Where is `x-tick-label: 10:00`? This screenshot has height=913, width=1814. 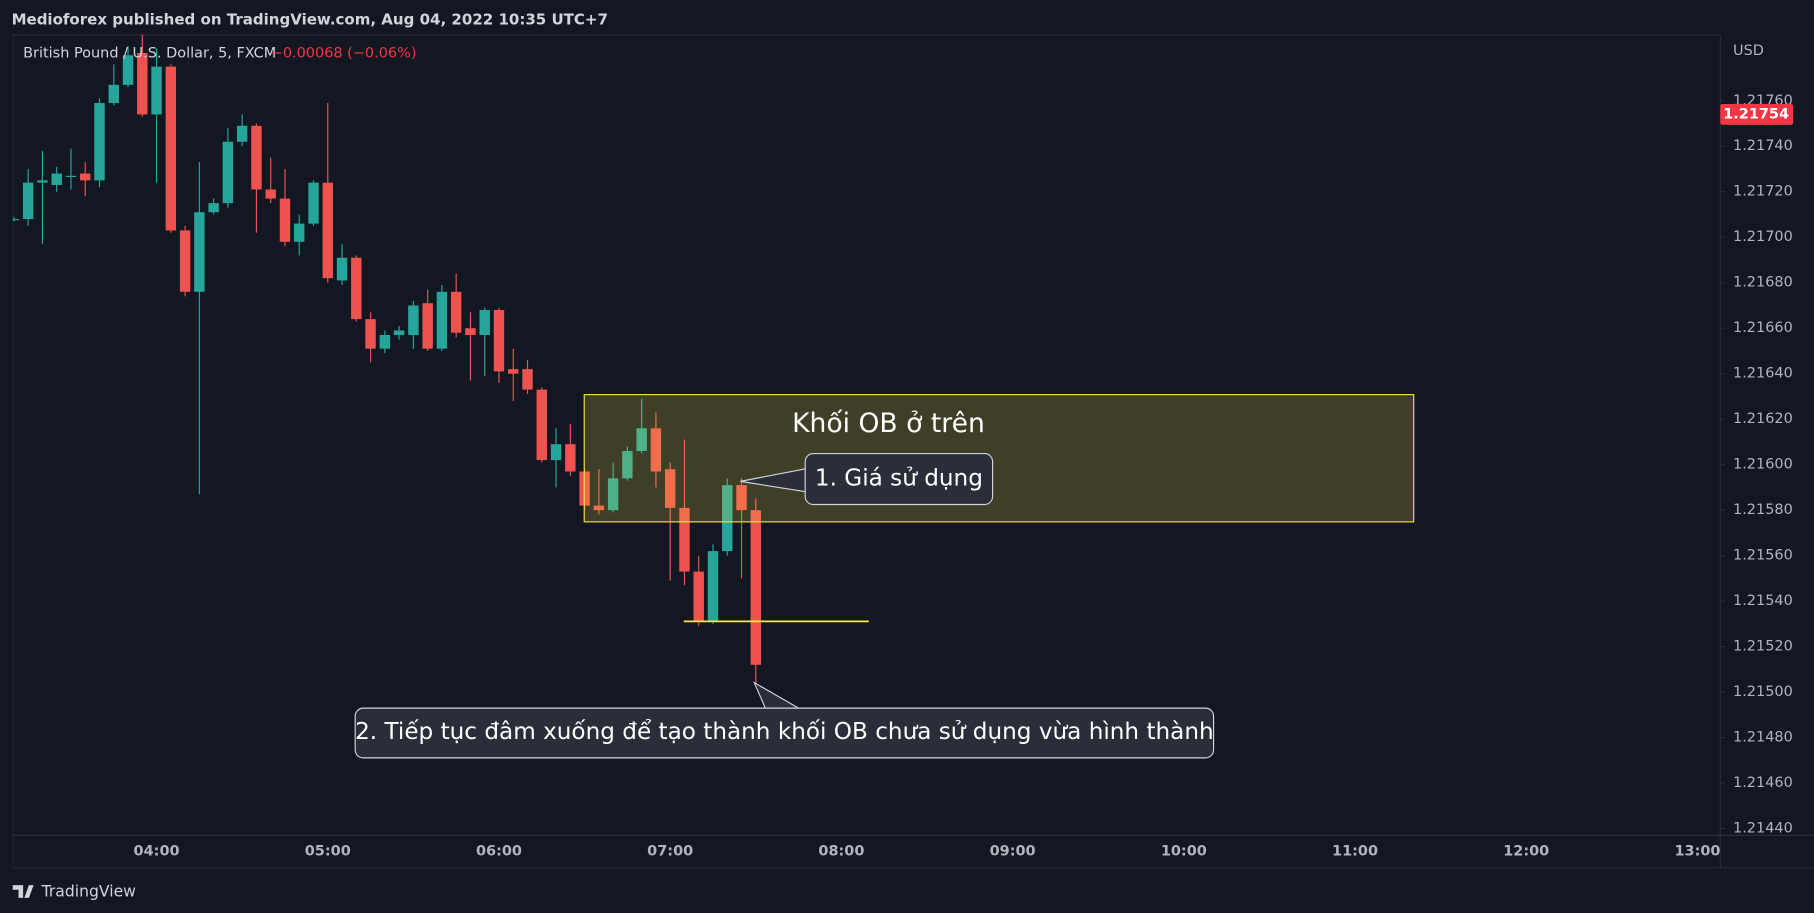 x-tick-label: 10:00 is located at coordinates (1184, 852).